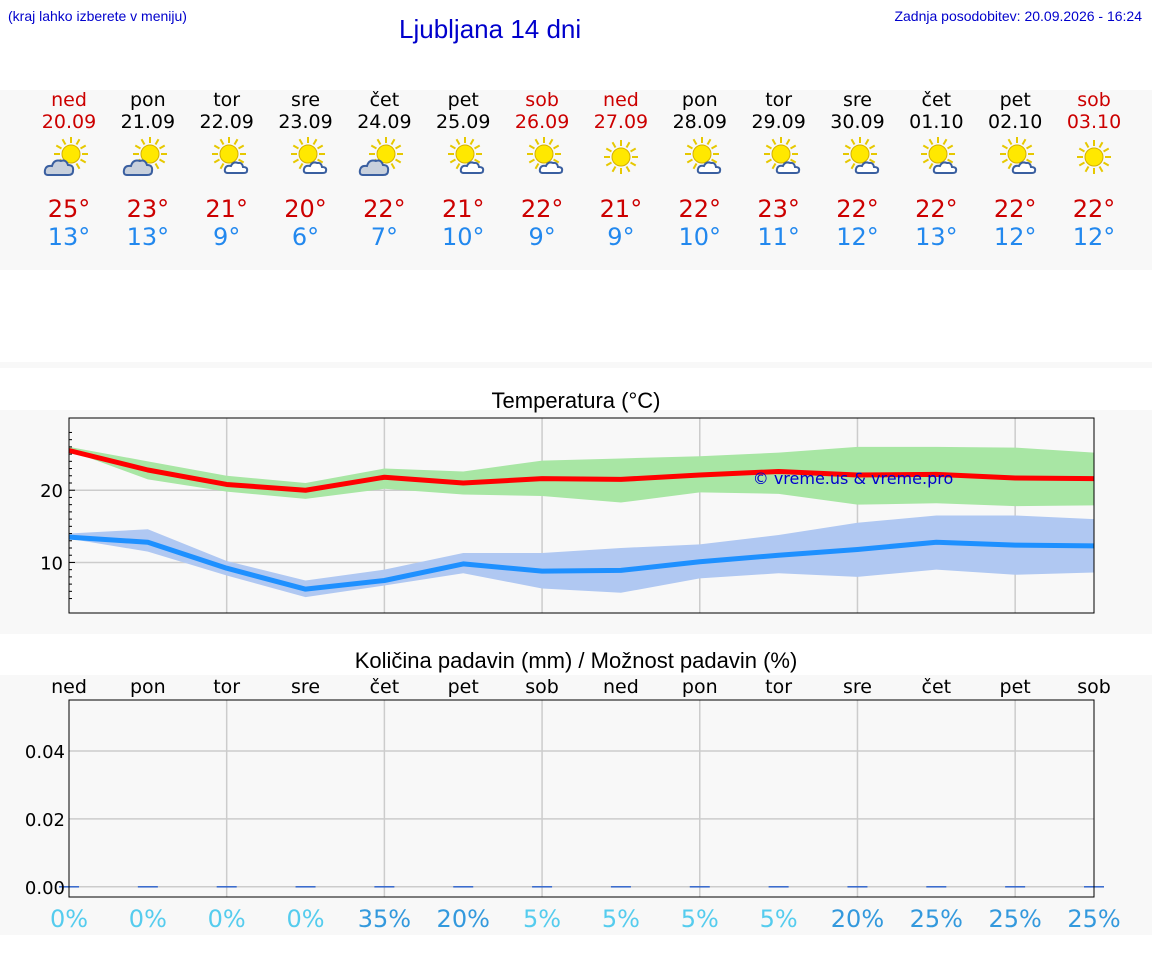 This screenshot has width=1152, height=975. I want to click on forecast-day: sre 23.09 20° 6°, so click(306, 170).